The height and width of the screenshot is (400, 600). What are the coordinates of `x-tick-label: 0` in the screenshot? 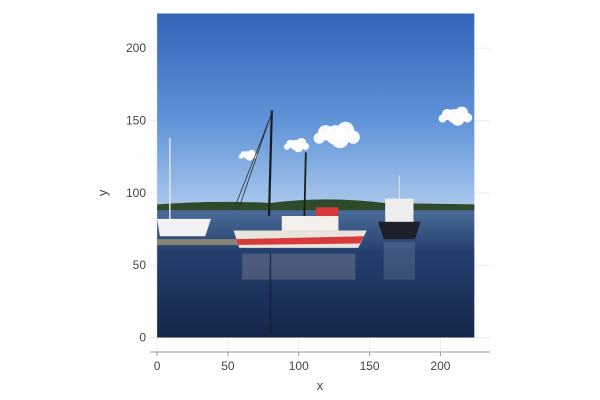 It's located at (157, 366).